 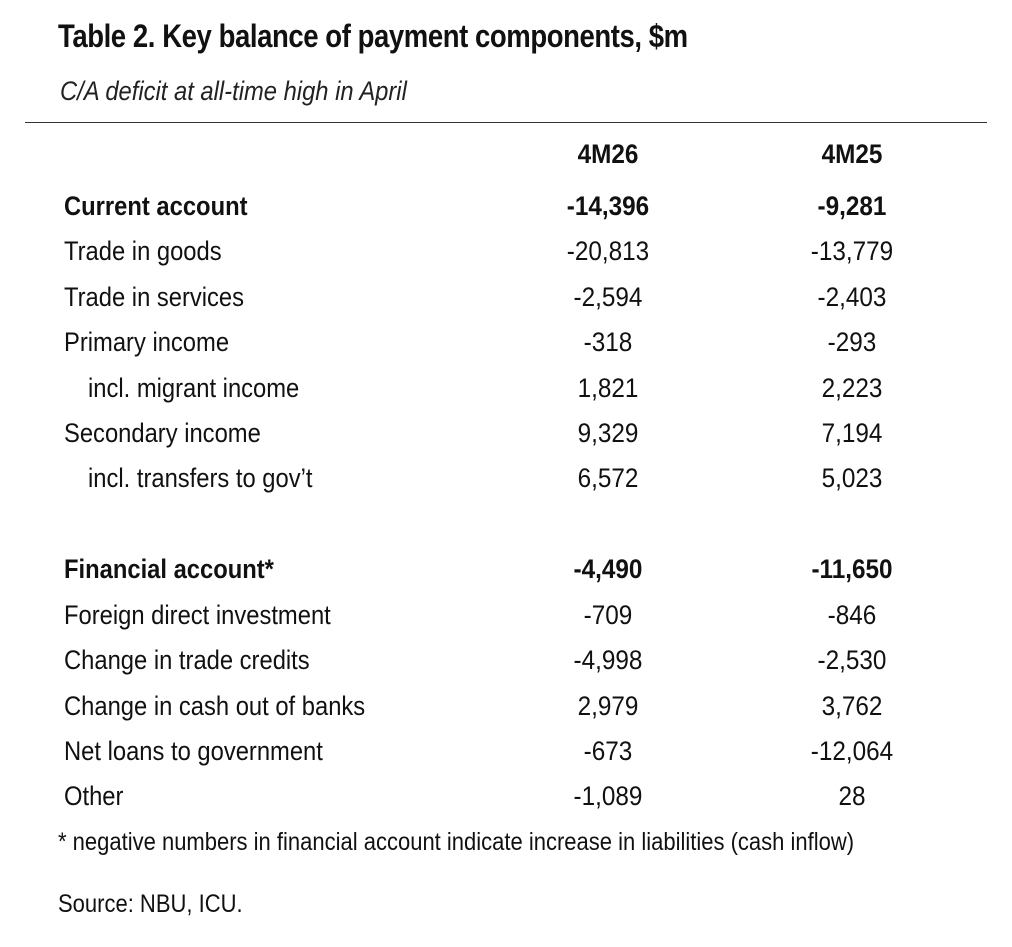 What do you see at coordinates (233, 91) in the screenshot?
I see `table-subtitle: C/A deficit at all-time high in April` at bounding box center [233, 91].